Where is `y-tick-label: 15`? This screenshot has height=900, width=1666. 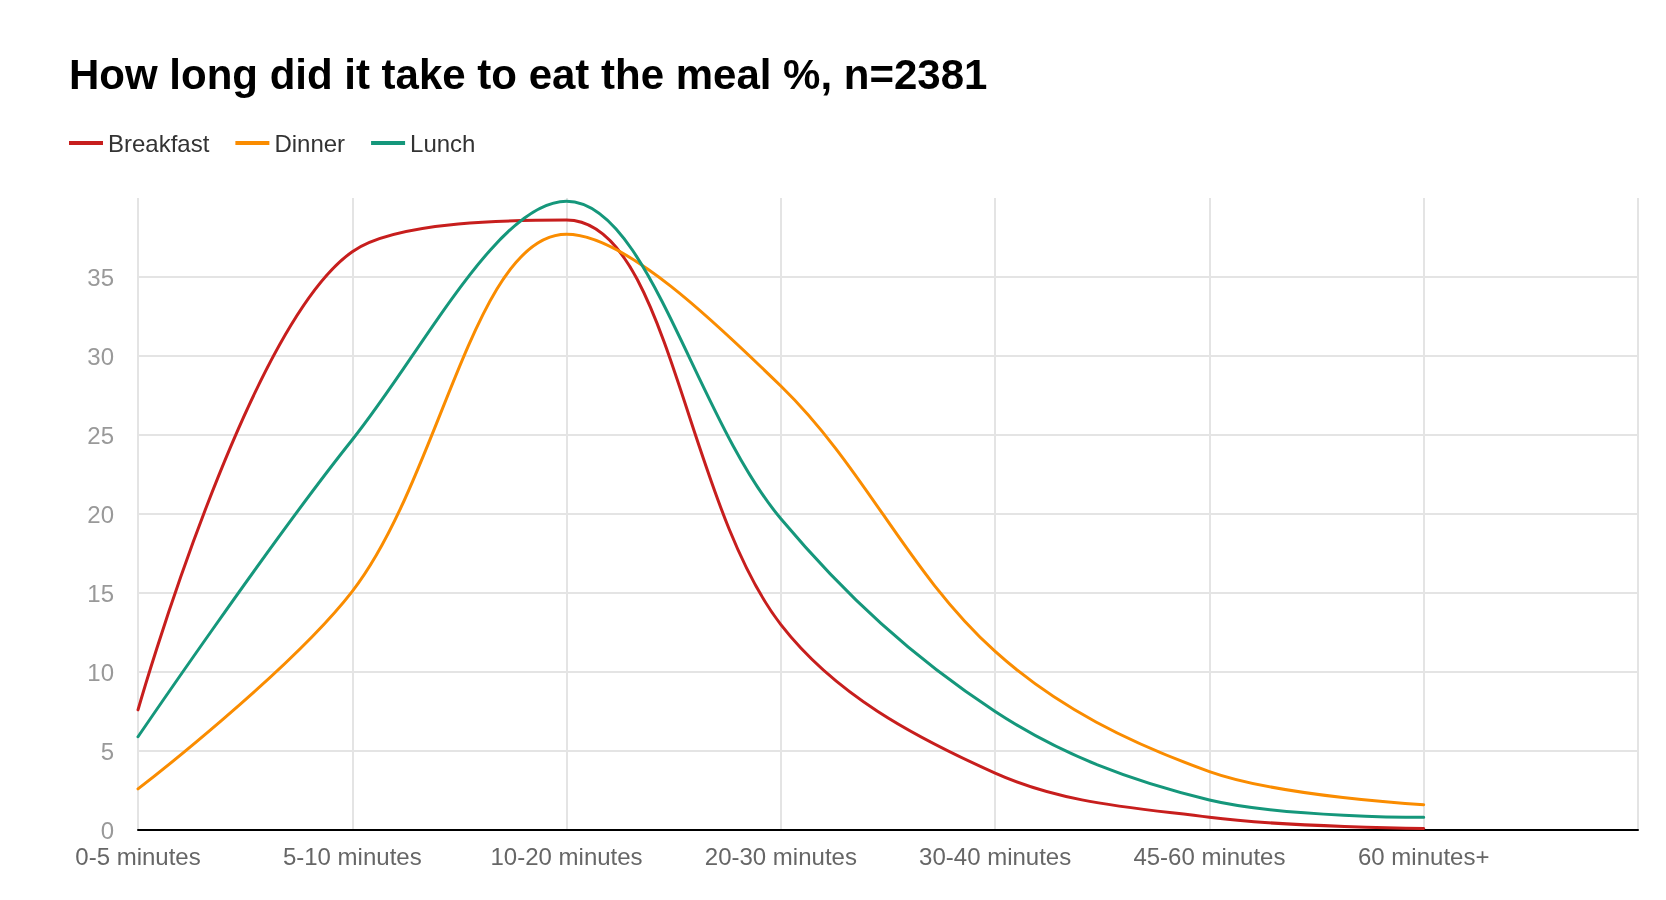 y-tick-label: 15 is located at coordinates (100, 593).